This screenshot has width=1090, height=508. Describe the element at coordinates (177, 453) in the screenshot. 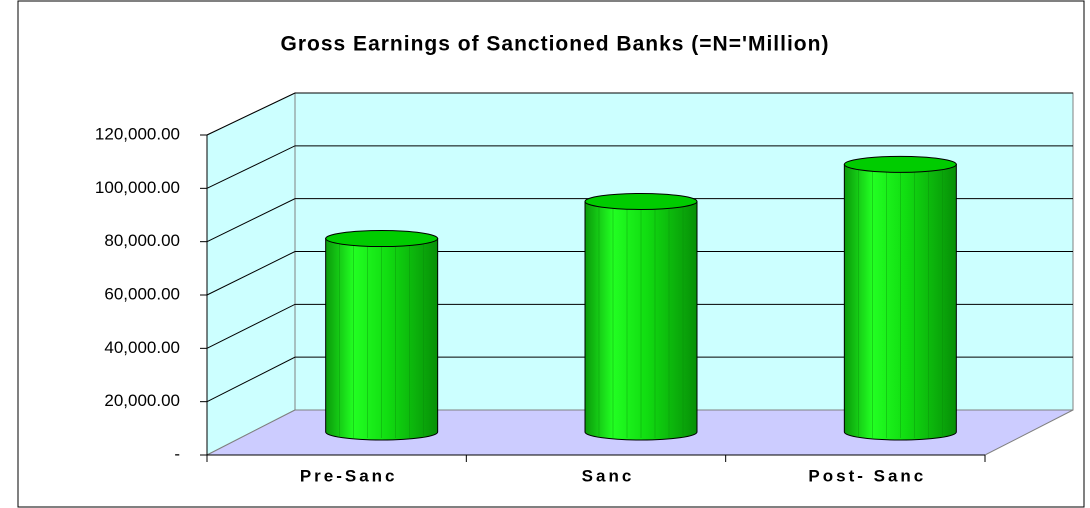

I see `y-tick-label: -` at that location.